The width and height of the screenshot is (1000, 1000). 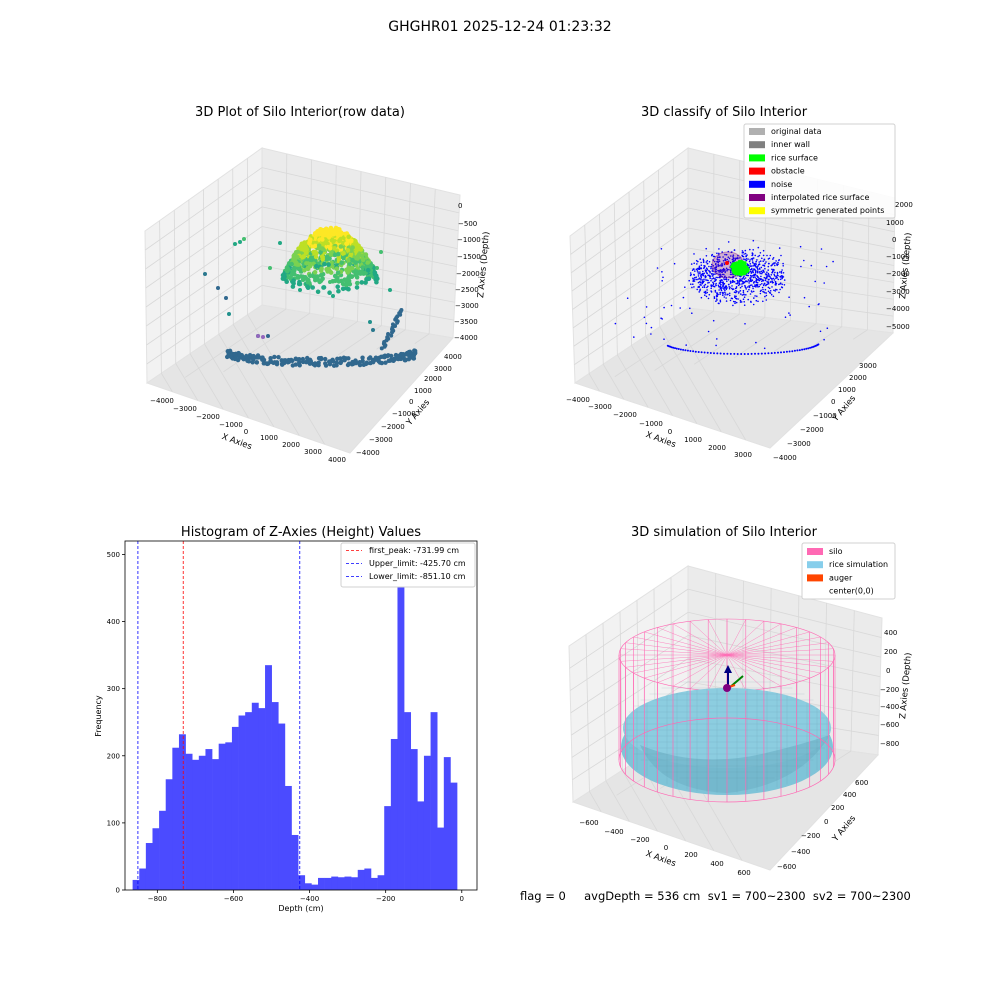 I want to click on classify-y-ticks: −4000 −3000 −2000 −1000 0 1000 2000 3000, so click(x=825, y=412).